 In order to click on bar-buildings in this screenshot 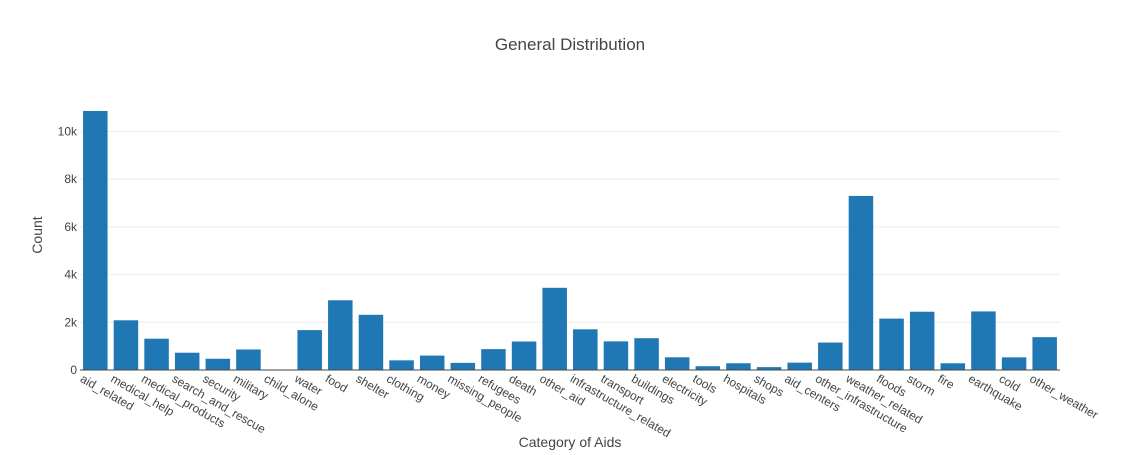, I will do `click(646, 354)`.